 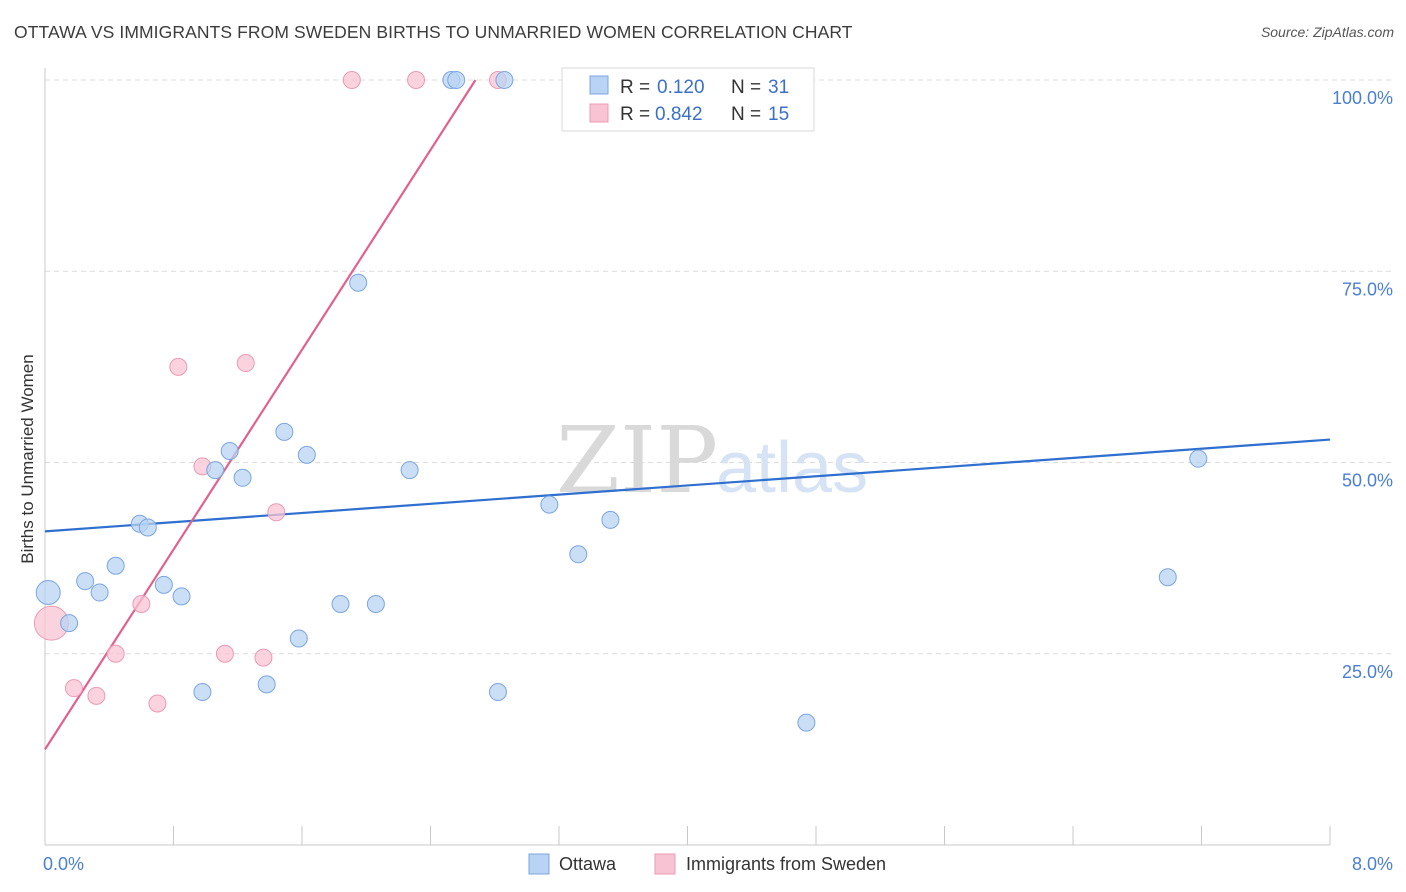 I want to click on watermark-atlas: atlas, so click(x=792, y=468).